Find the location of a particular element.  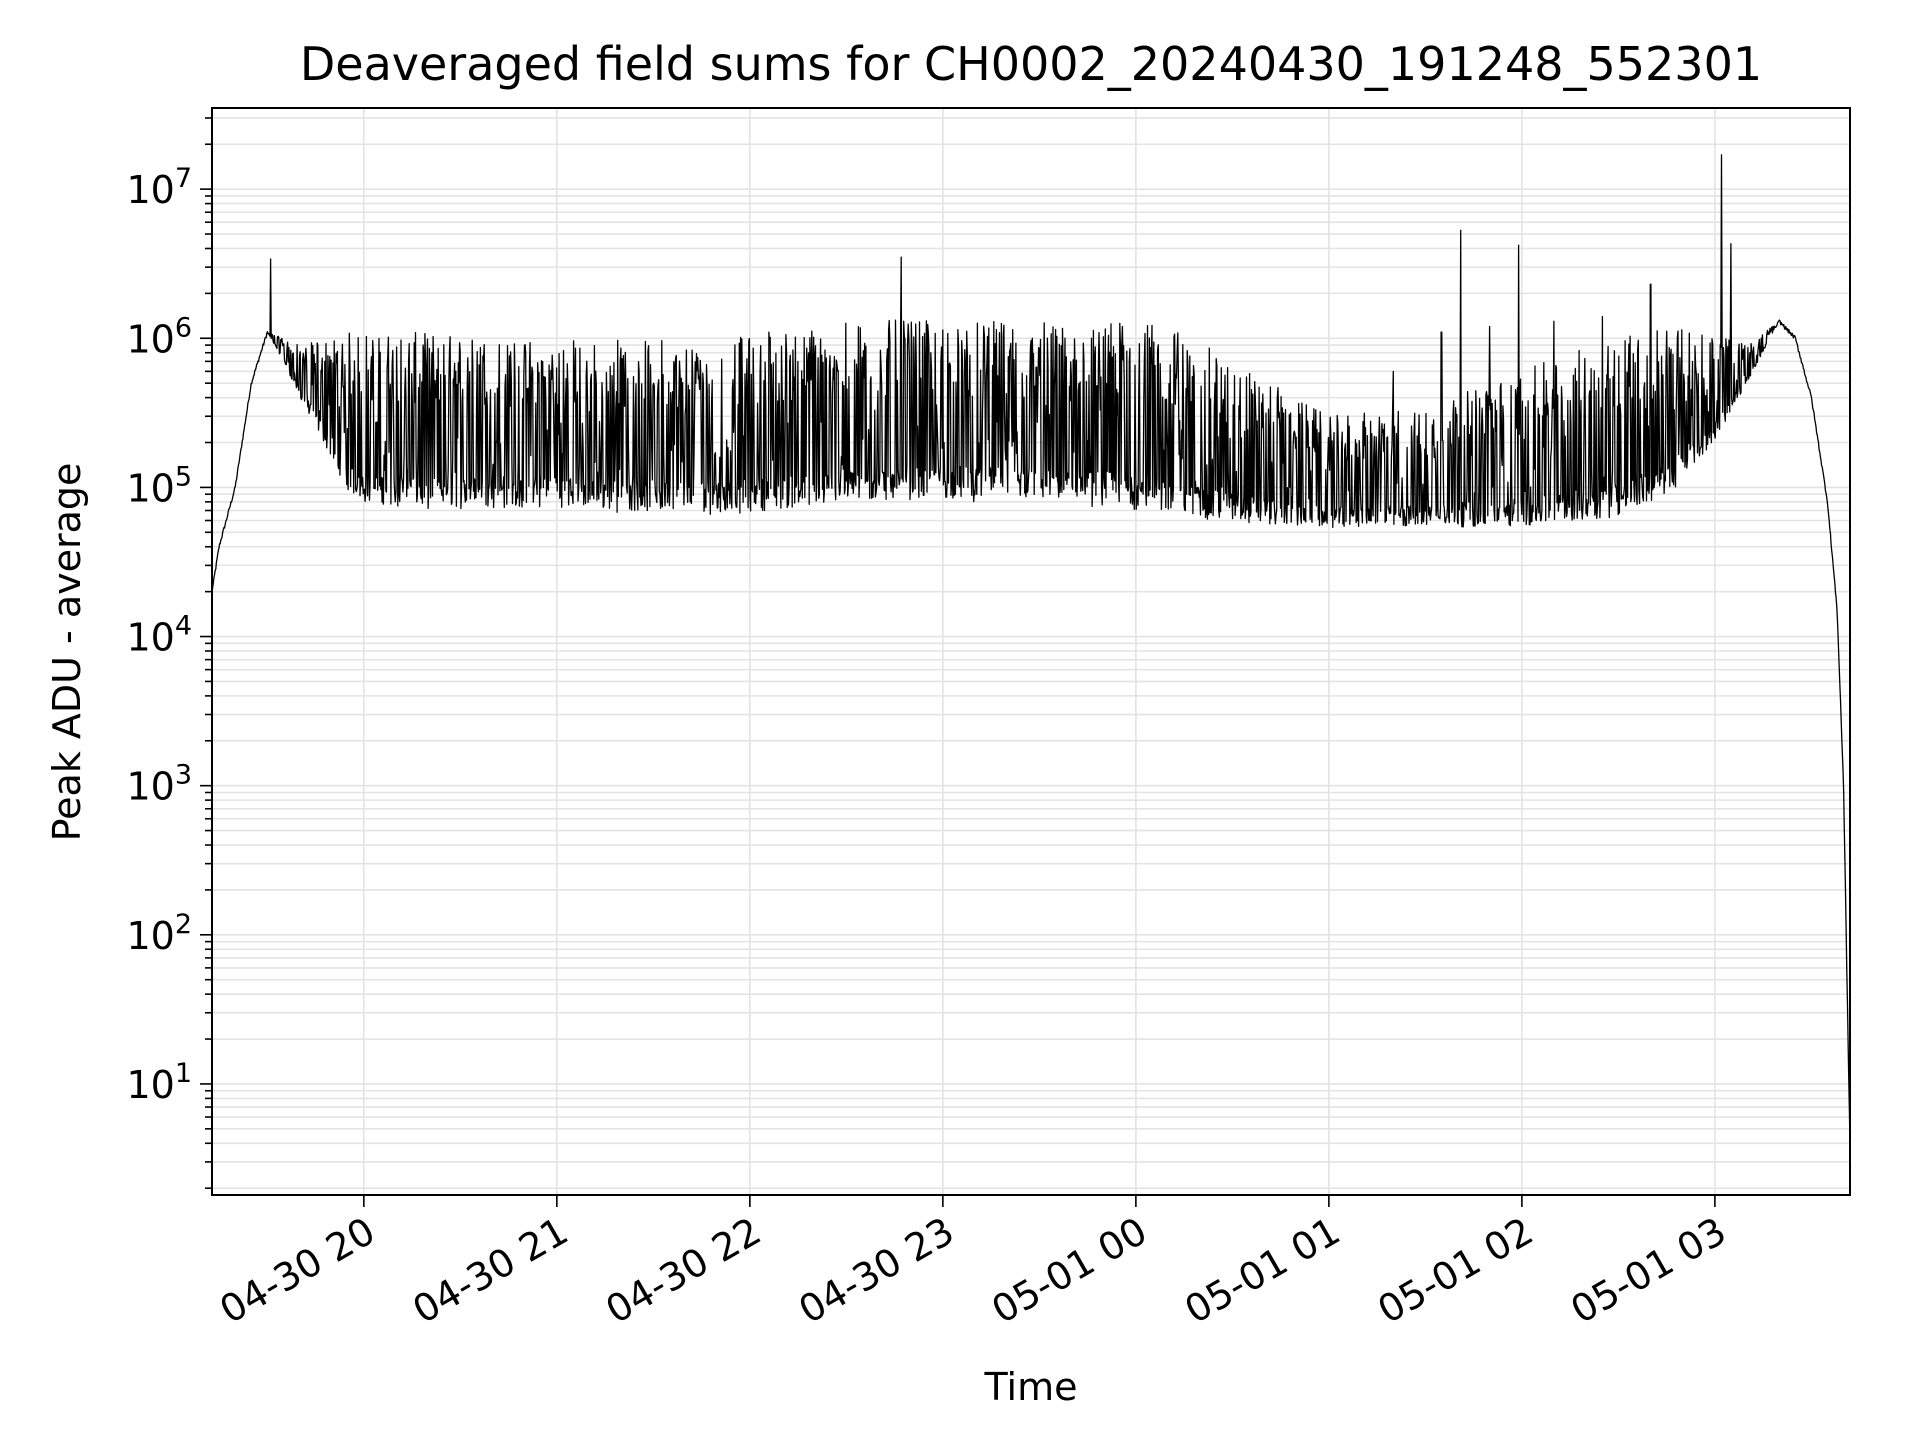

y-tick-label: 103 is located at coordinates (159, 784).